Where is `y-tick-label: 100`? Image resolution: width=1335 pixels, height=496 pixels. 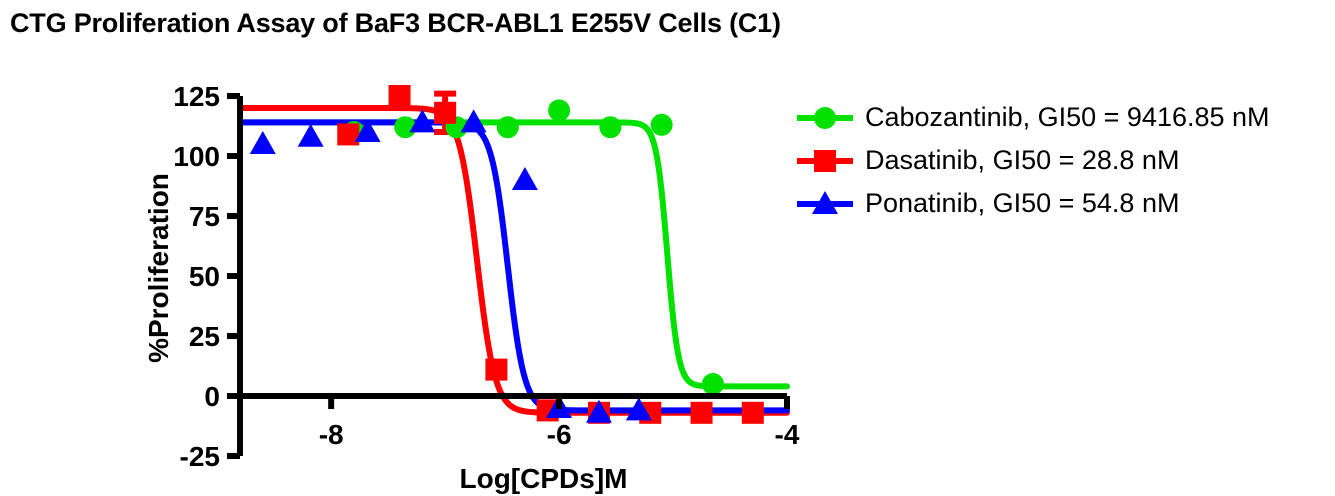 y-tick-label: 100 is located at coordinates (196, 156).